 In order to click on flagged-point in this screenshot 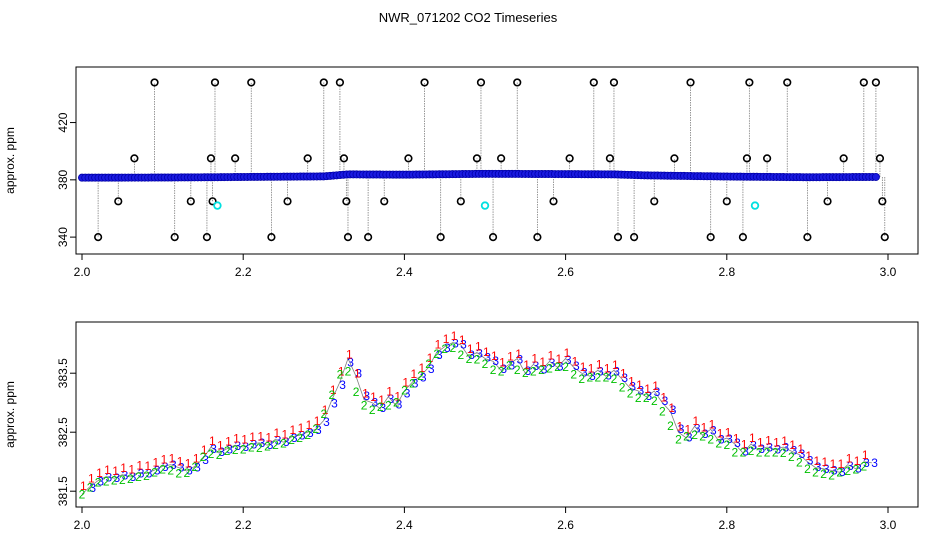, I will do `click(485, 205)`.